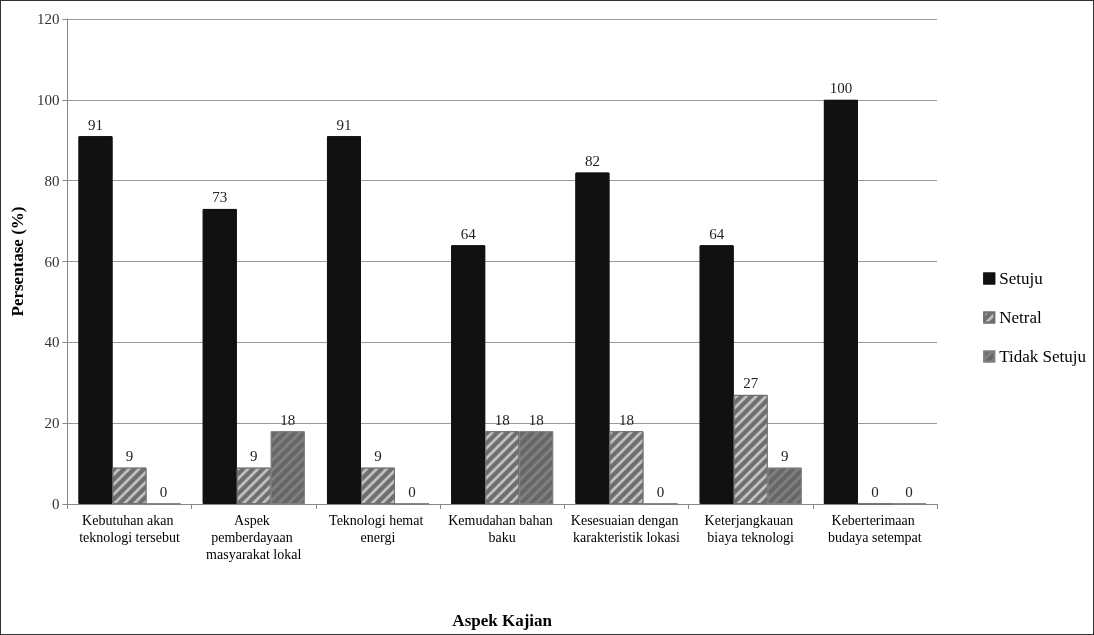  I want to click on x-tick-label: Aspek pemberdayaan masyarakat lokal, so click(254, 537).